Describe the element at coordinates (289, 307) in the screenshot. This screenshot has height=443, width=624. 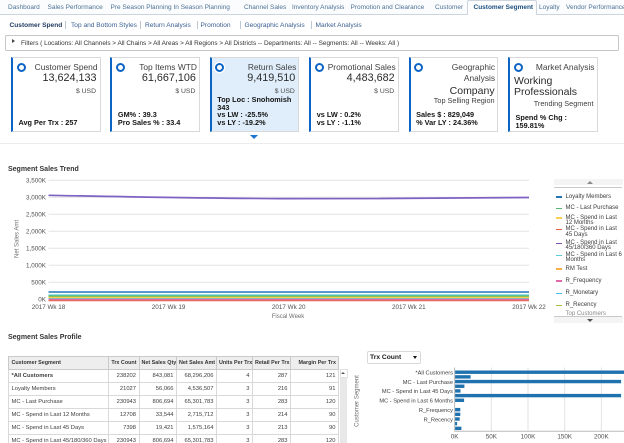
I see `svg-text: 2017 Wk 20` at that location.